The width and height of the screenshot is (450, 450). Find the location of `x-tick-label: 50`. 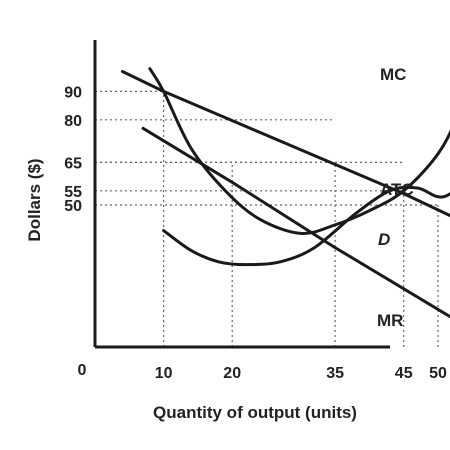

x-tick-label: 50 is located at coordinates (438, 373).